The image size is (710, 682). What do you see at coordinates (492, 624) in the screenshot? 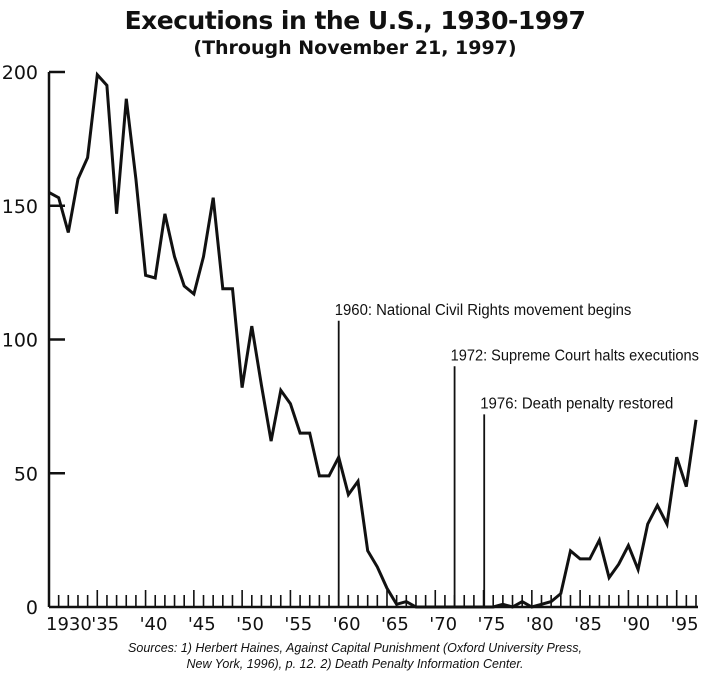
I see `x-tick-label: '75` at bounding box center [492, 624].